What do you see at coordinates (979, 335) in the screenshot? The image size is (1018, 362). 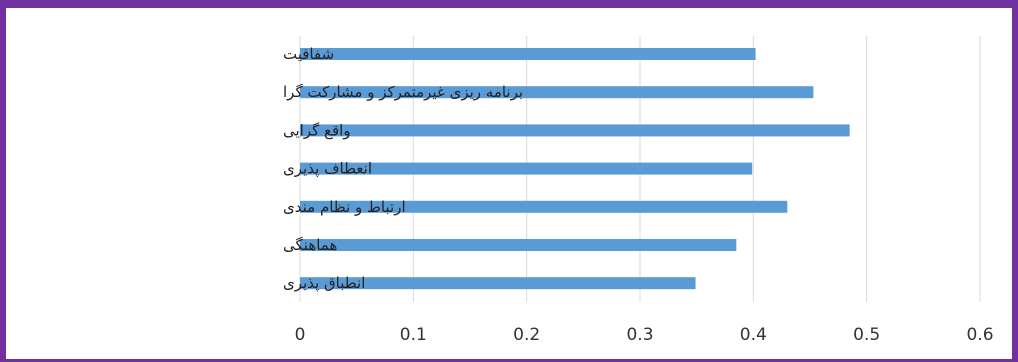 I see `x-tick-label: 0.6` at bounding box center [979, 335].